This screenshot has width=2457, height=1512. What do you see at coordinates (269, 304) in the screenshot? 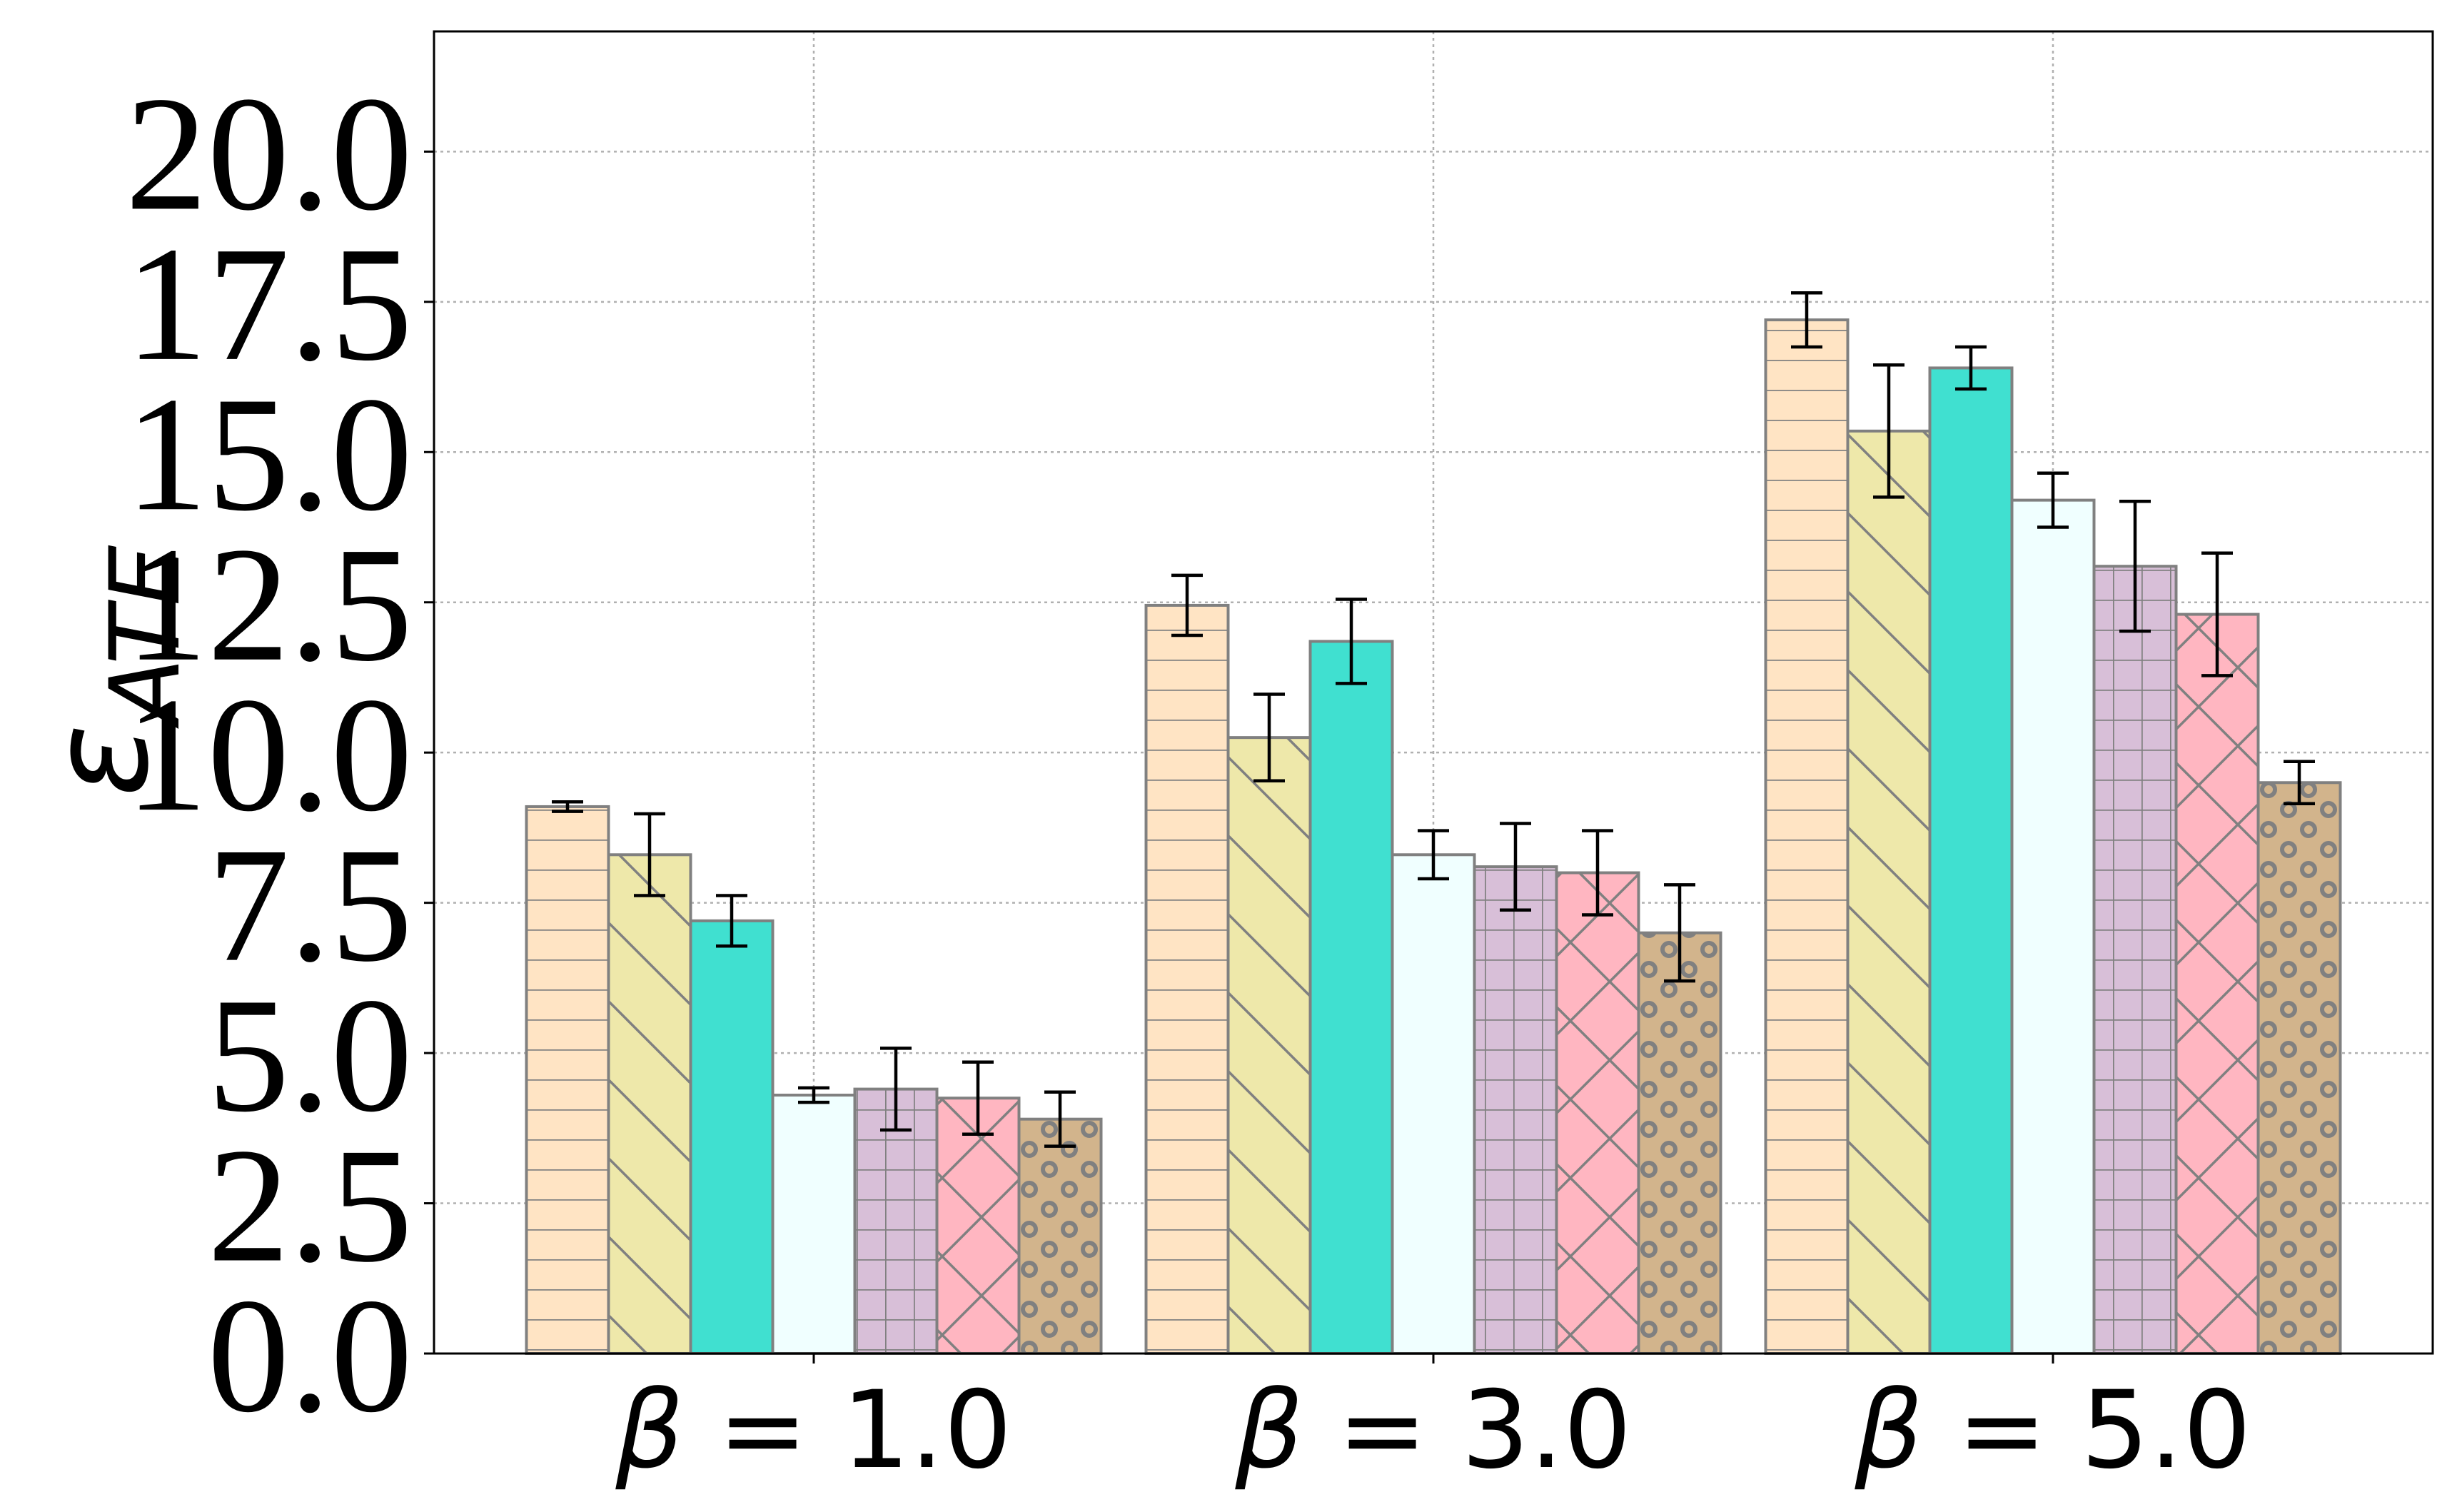
I see `y-tick-label: 17.5` at bounding box center [269, 304].